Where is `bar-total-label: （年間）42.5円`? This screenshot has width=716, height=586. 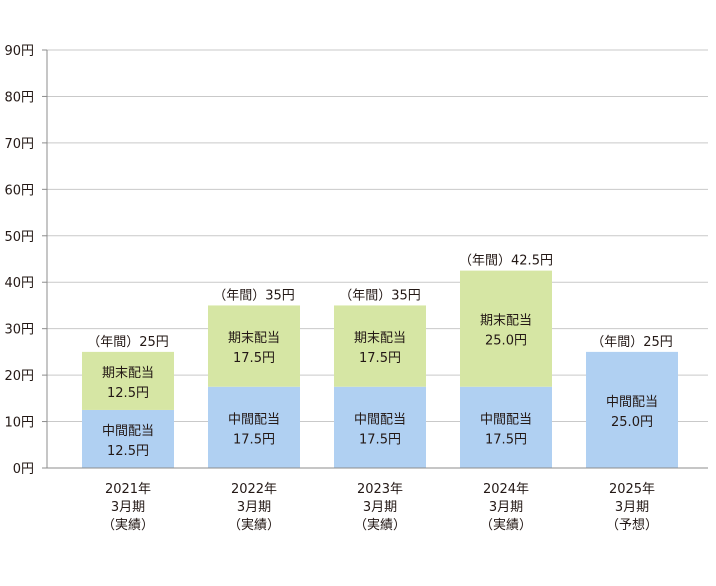
bar-total-label: （年間）42.5円 is located at coordinates (506, 261).